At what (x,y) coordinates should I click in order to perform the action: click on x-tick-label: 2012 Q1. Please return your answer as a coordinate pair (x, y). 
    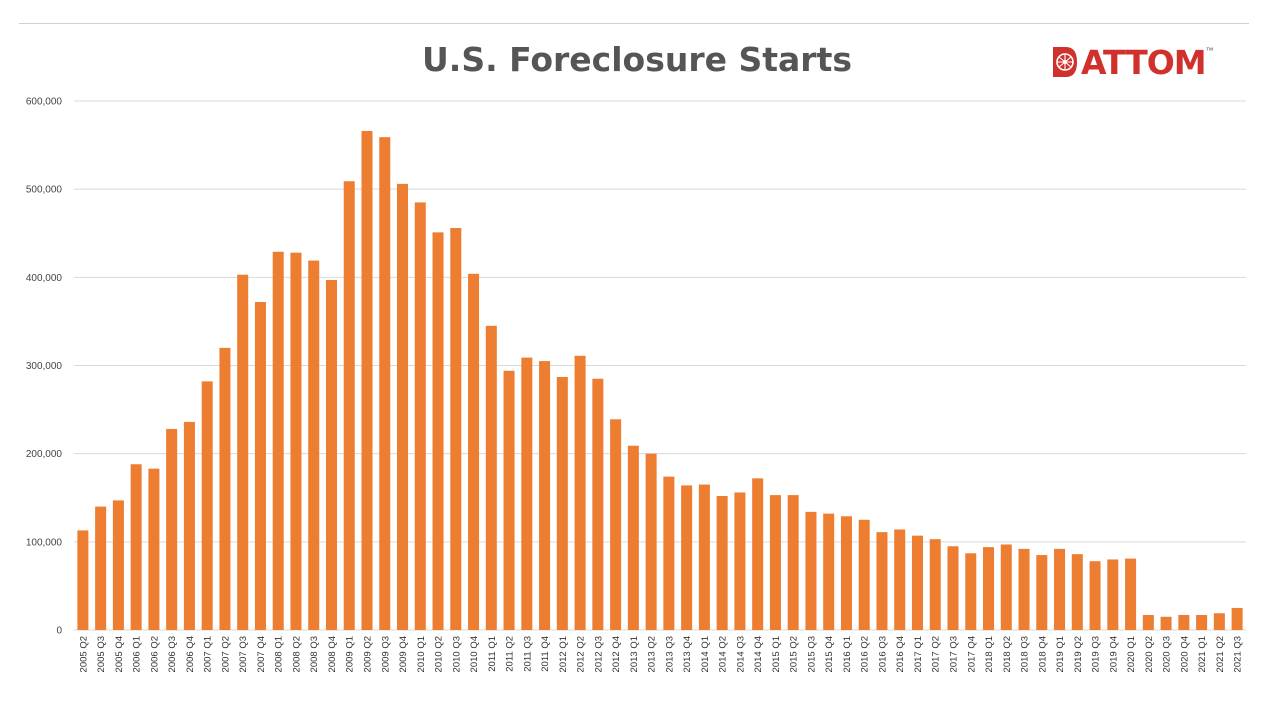
    Looking at the image, I should click on (563, 654).